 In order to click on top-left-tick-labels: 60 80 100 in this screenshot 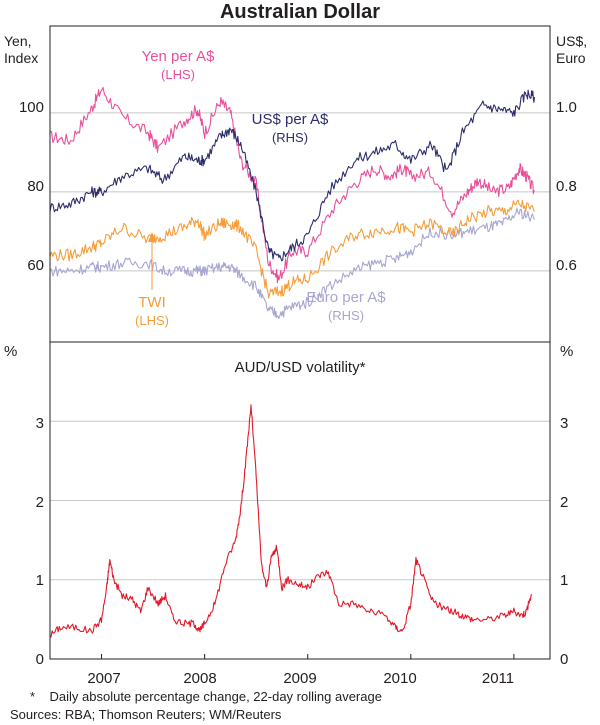, I will do `click(31, 186)`.